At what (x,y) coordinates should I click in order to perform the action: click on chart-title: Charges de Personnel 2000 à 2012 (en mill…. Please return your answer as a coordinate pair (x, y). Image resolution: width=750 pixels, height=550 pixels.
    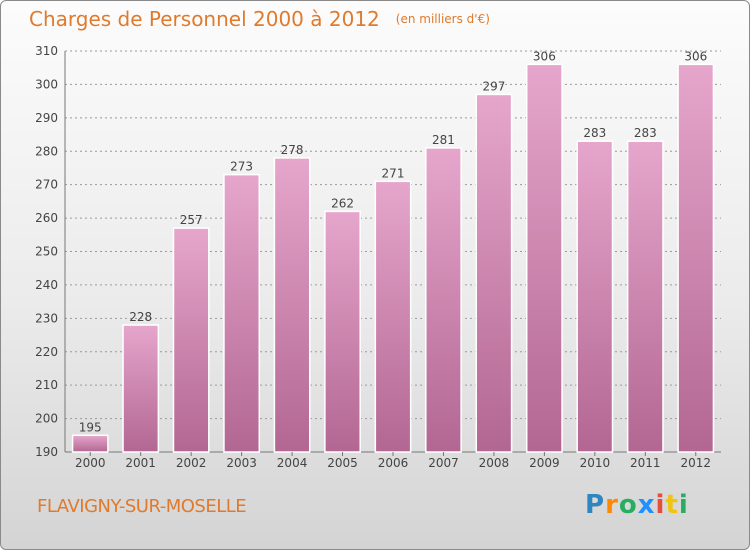
    Looking at the image, I should click on (259, 19).